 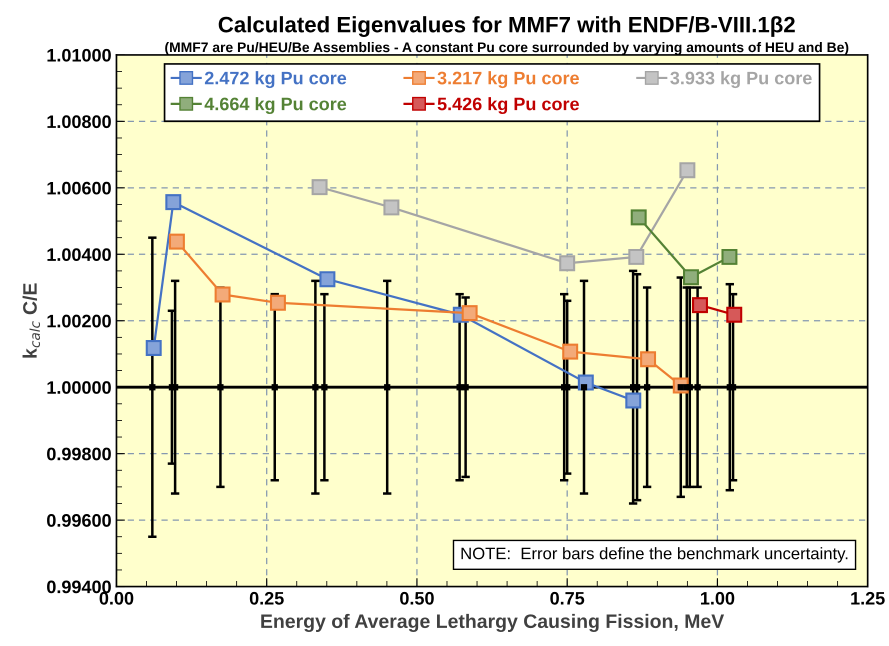 I want to click on legend-label: 3.217 kg Pu core, so click(x=508, y=79).